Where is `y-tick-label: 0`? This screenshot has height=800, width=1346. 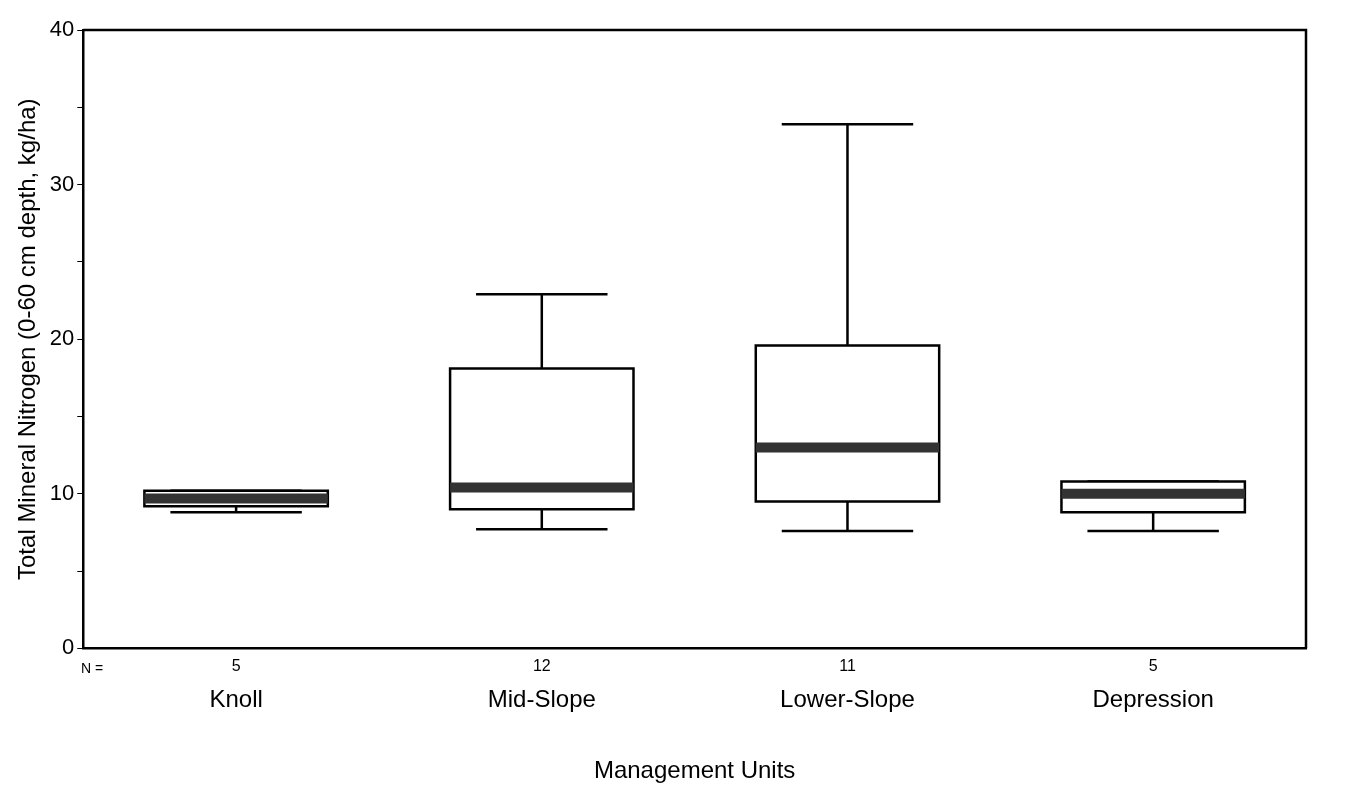 y-tick-label: 0 is located at coordinates (68, 647).